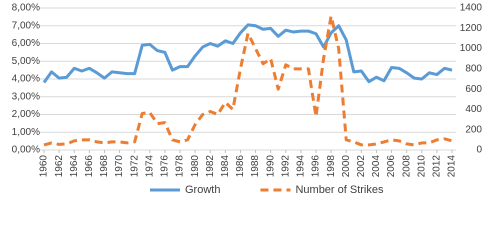 The image size is (500, 240). What do you see at coordinates (134, 166) in the screenshot?
I see `x-tick-label: 1972` at bounding box center [134, 166].